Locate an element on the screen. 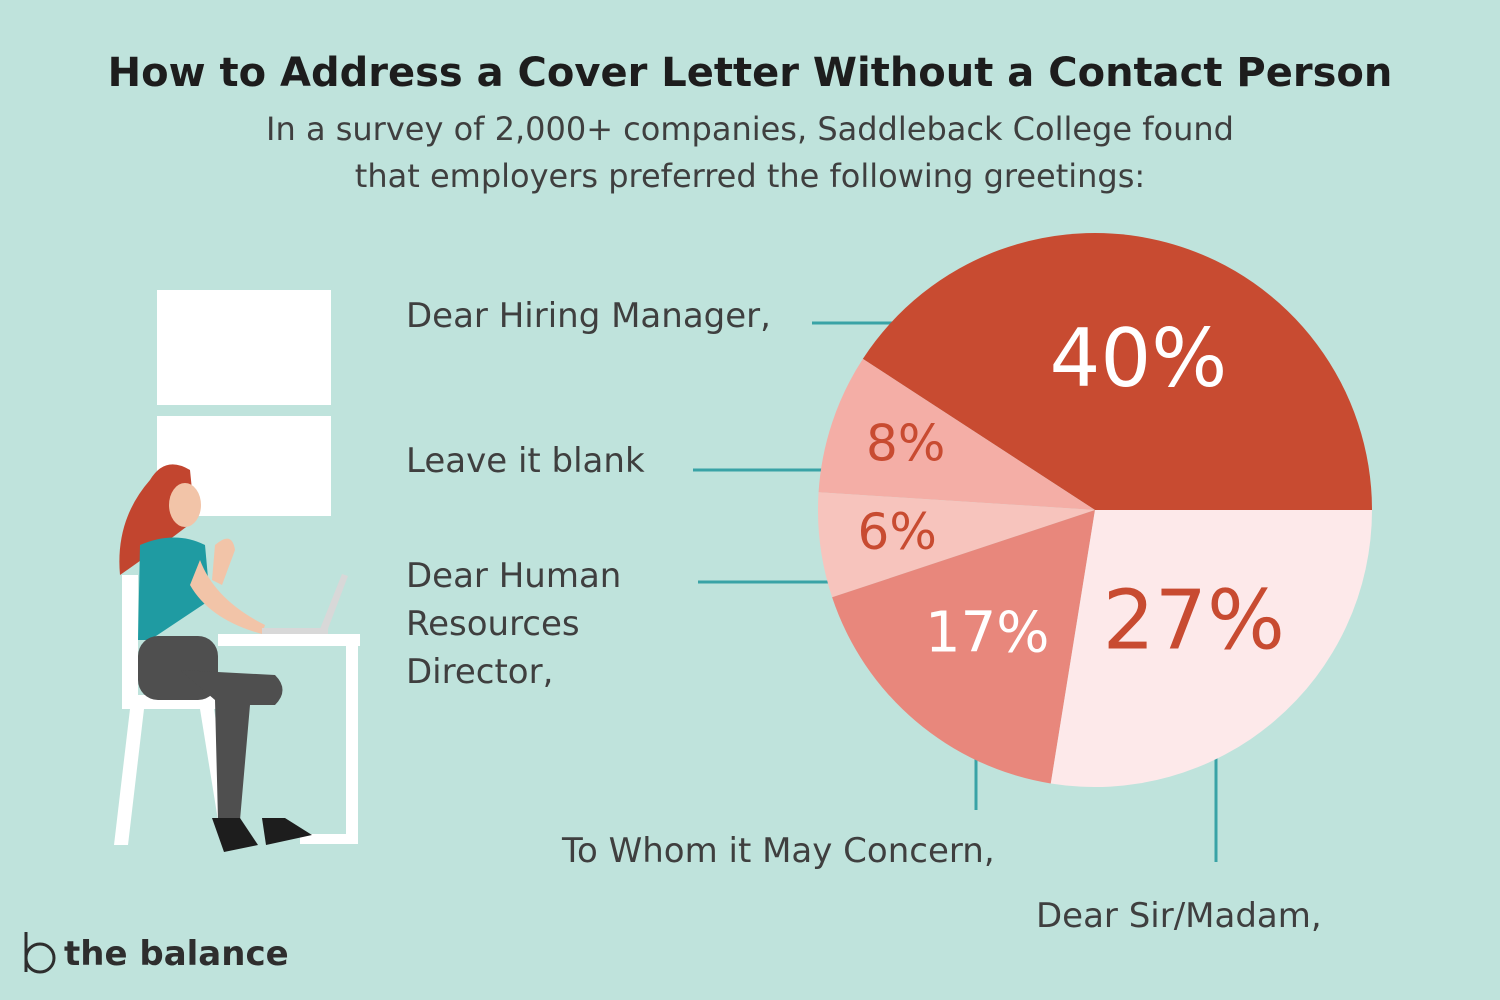 The height and width of the screenshot is (1000, 1500). value-label: 40% is located at coordinates (1138, 358).